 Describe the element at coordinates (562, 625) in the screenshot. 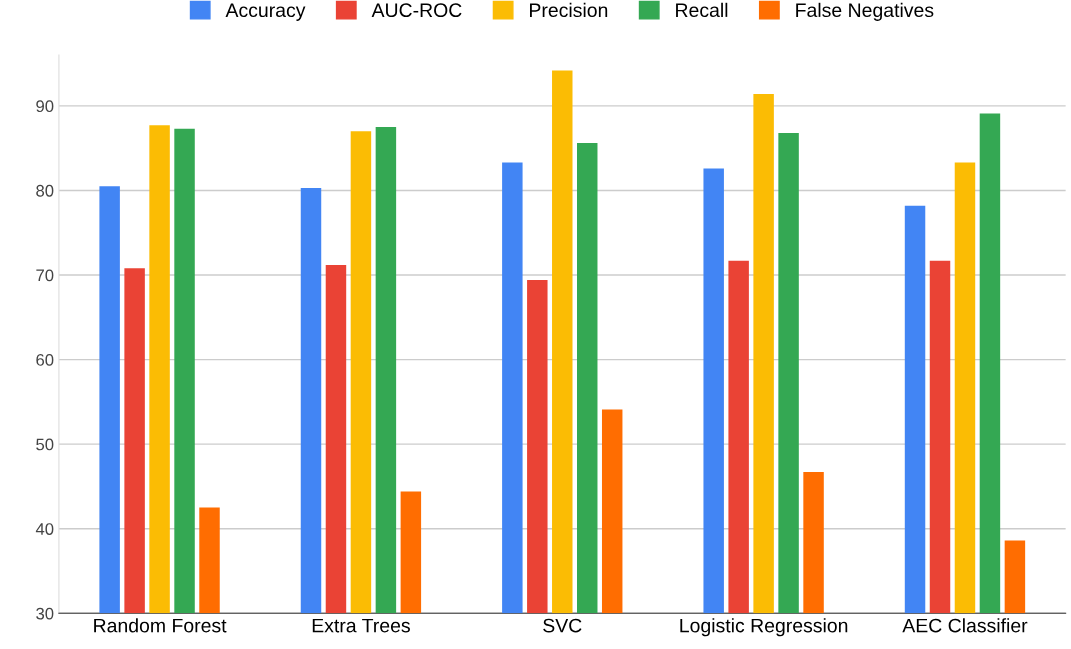

I see `x-tick-label: SVC` at that location.